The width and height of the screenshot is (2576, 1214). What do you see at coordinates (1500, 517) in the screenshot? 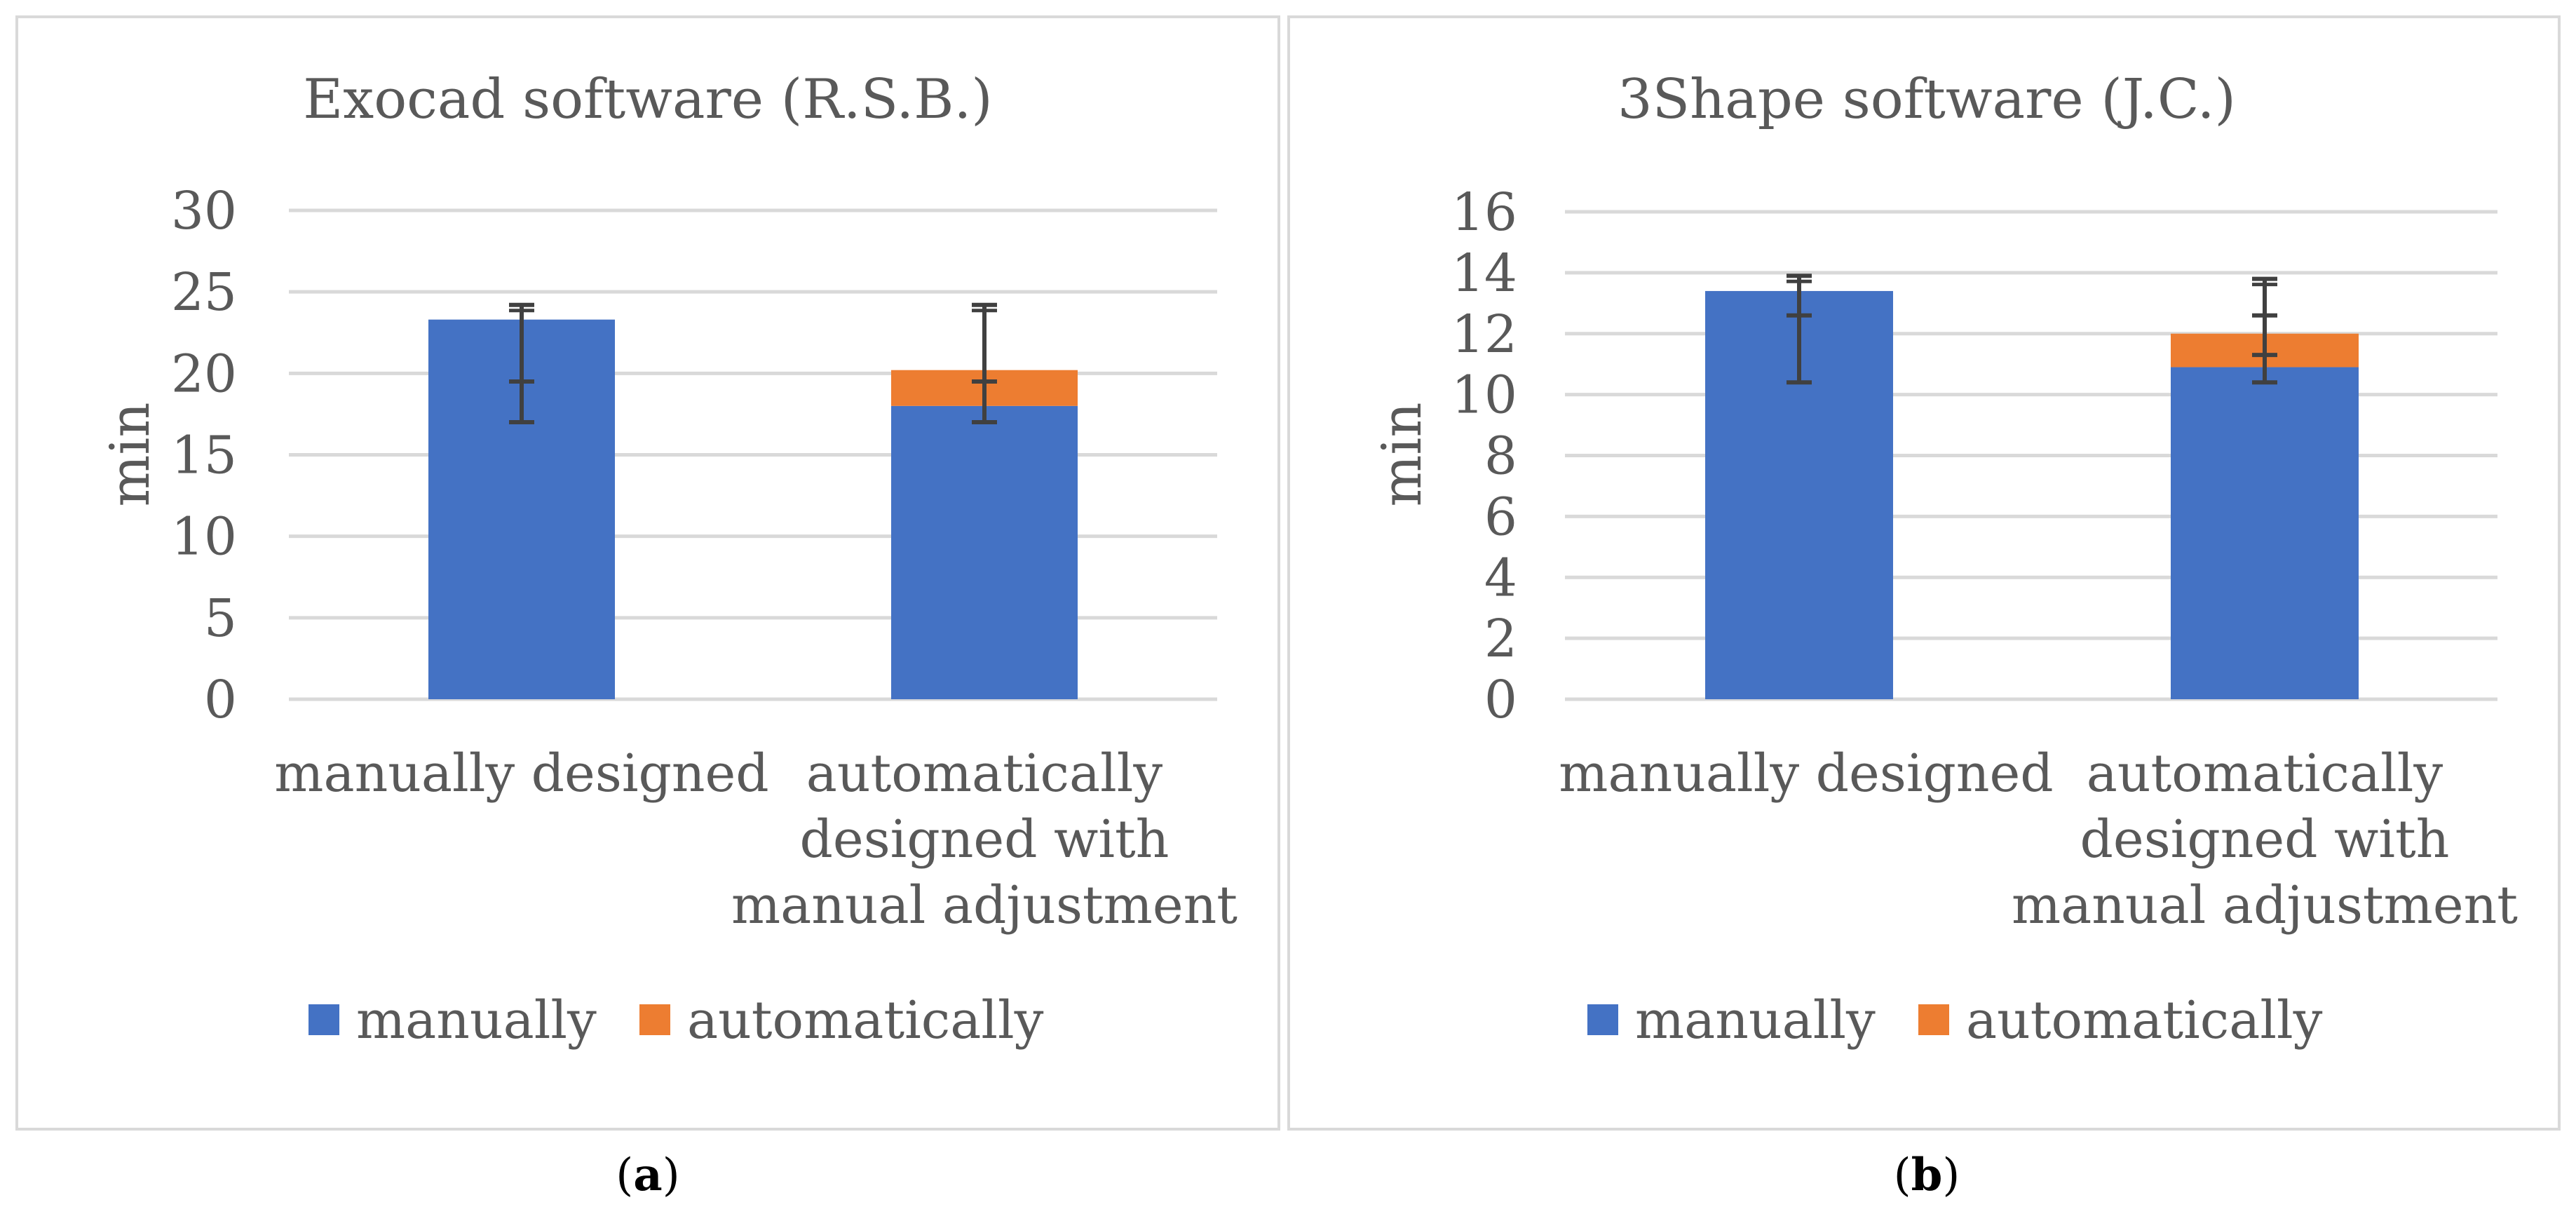
I see `y-tick-label: 6` at bounding box center [1500, 517].